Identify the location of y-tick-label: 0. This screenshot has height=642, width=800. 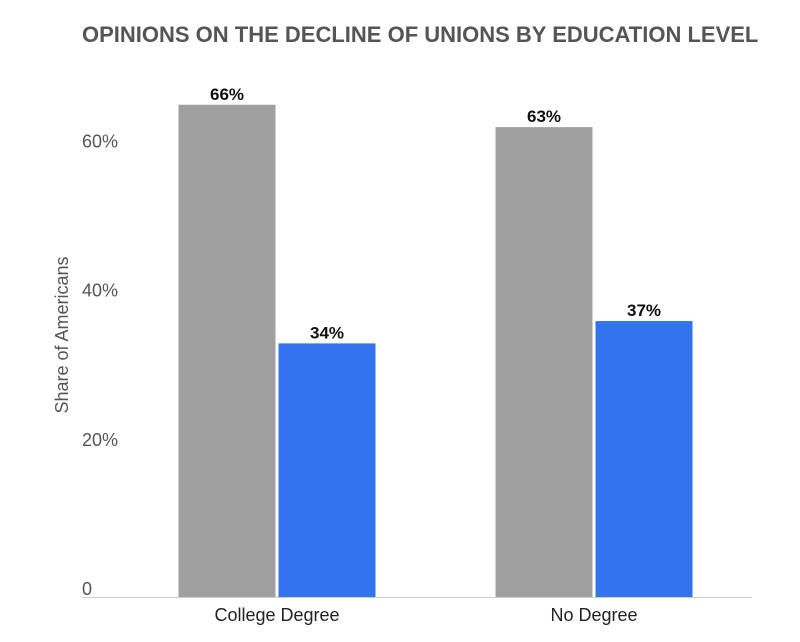
(87, 589).